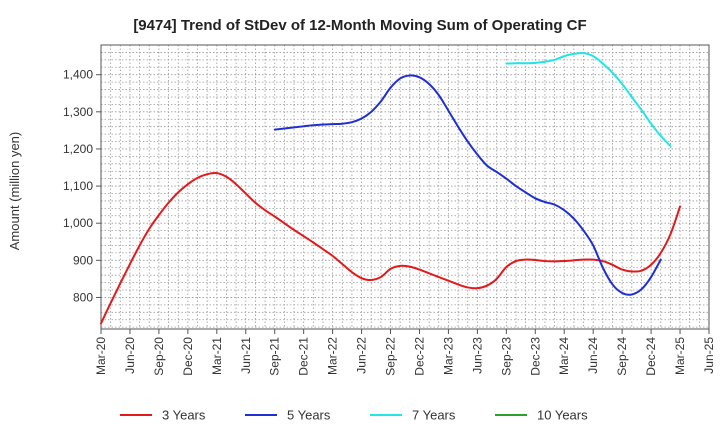  What do you see at coordinates (188, 356) in the screenshot?
I see `x-tick-label: Dec-20` at bounding box center [188, 356].